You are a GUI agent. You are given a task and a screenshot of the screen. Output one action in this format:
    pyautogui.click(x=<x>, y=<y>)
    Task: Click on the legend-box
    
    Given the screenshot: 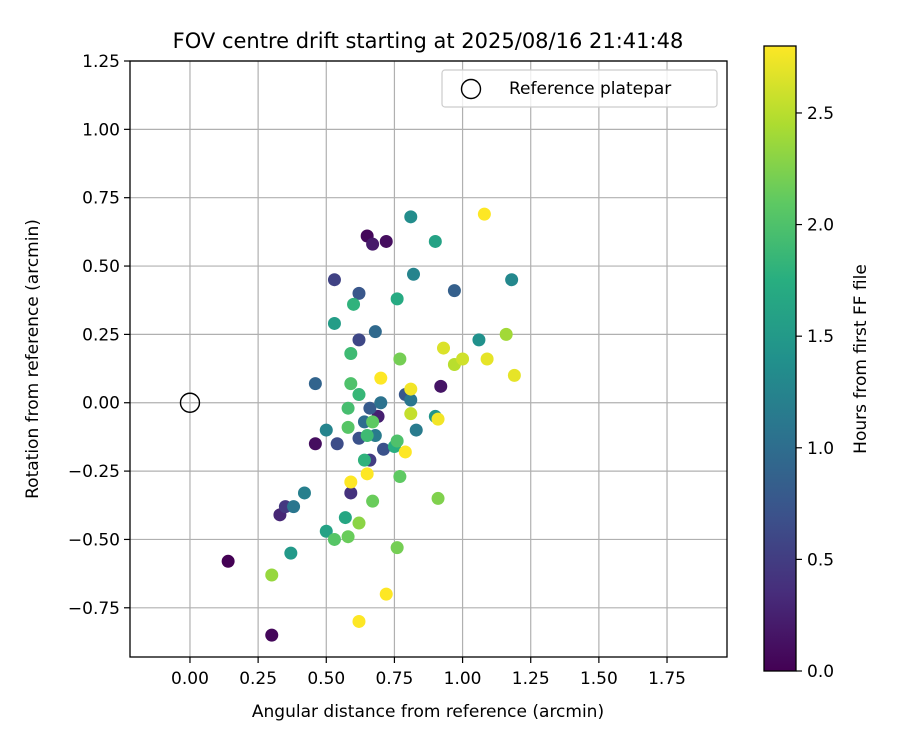 What is the action you would take?
    pyautogui.click(x=579, y=88)
    